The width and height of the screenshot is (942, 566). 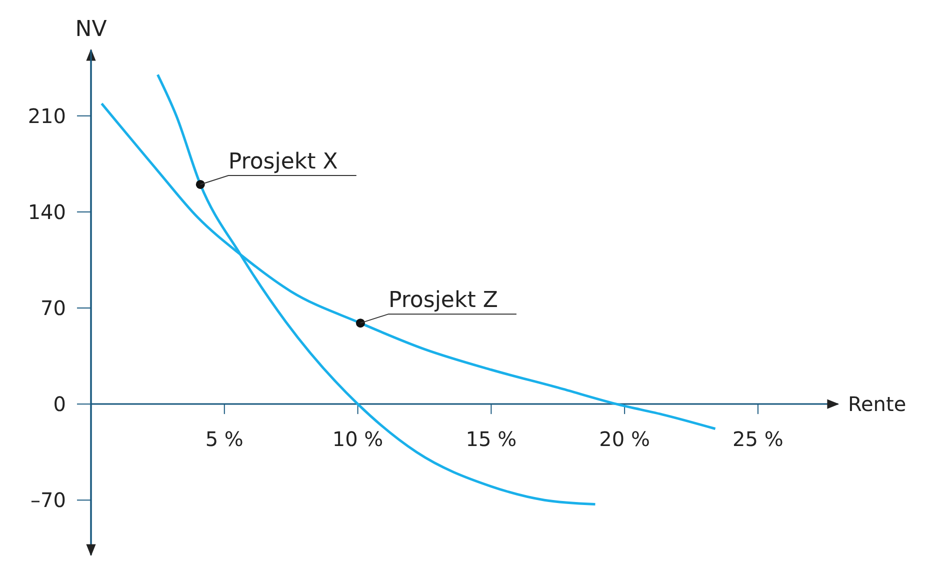 I want to click on y-tick-label: 0, so click(x=59, y=404).